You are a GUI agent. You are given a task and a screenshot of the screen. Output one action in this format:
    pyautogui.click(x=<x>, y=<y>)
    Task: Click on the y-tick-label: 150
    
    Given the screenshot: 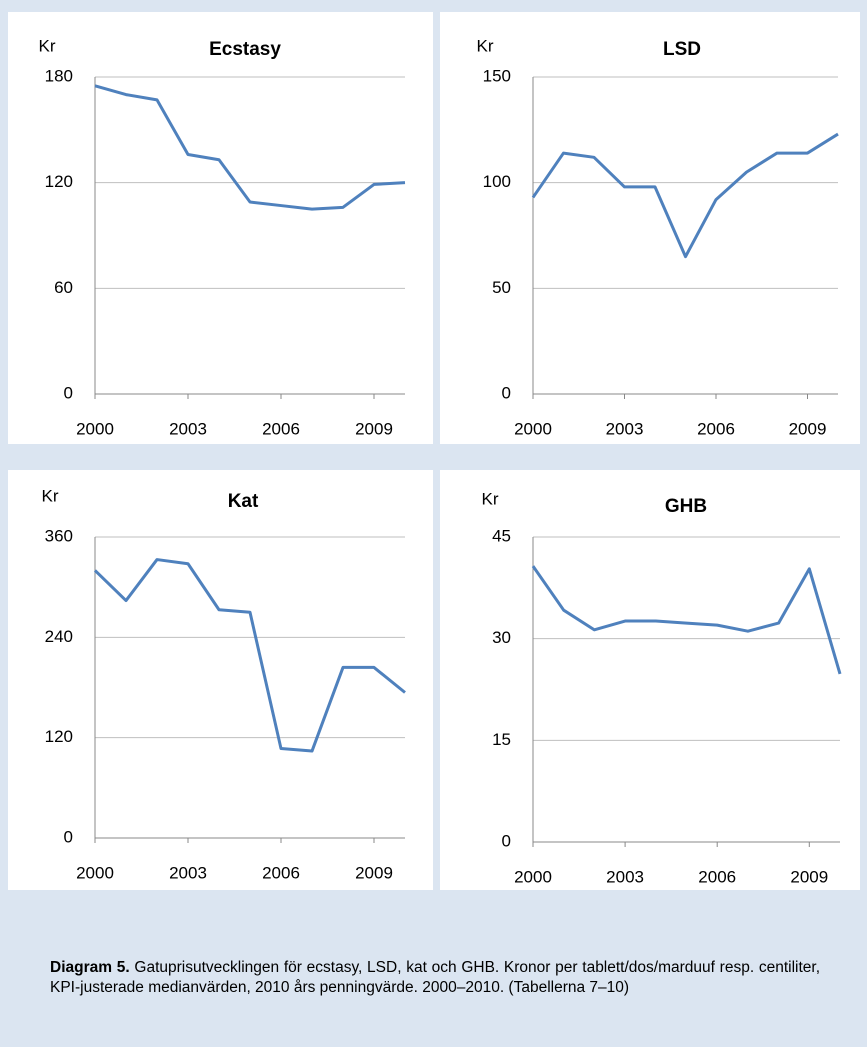 What is the action you would take?
    pyautogui.click(x=497, y=75)
    